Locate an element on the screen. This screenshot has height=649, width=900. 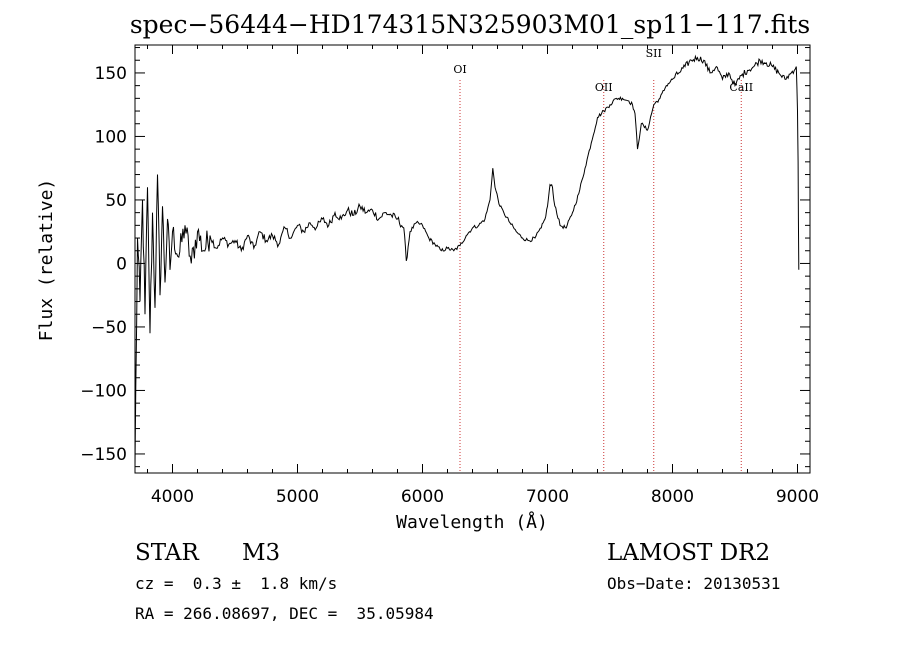
object-subclass: M3 is located at coordinates (261, 553).